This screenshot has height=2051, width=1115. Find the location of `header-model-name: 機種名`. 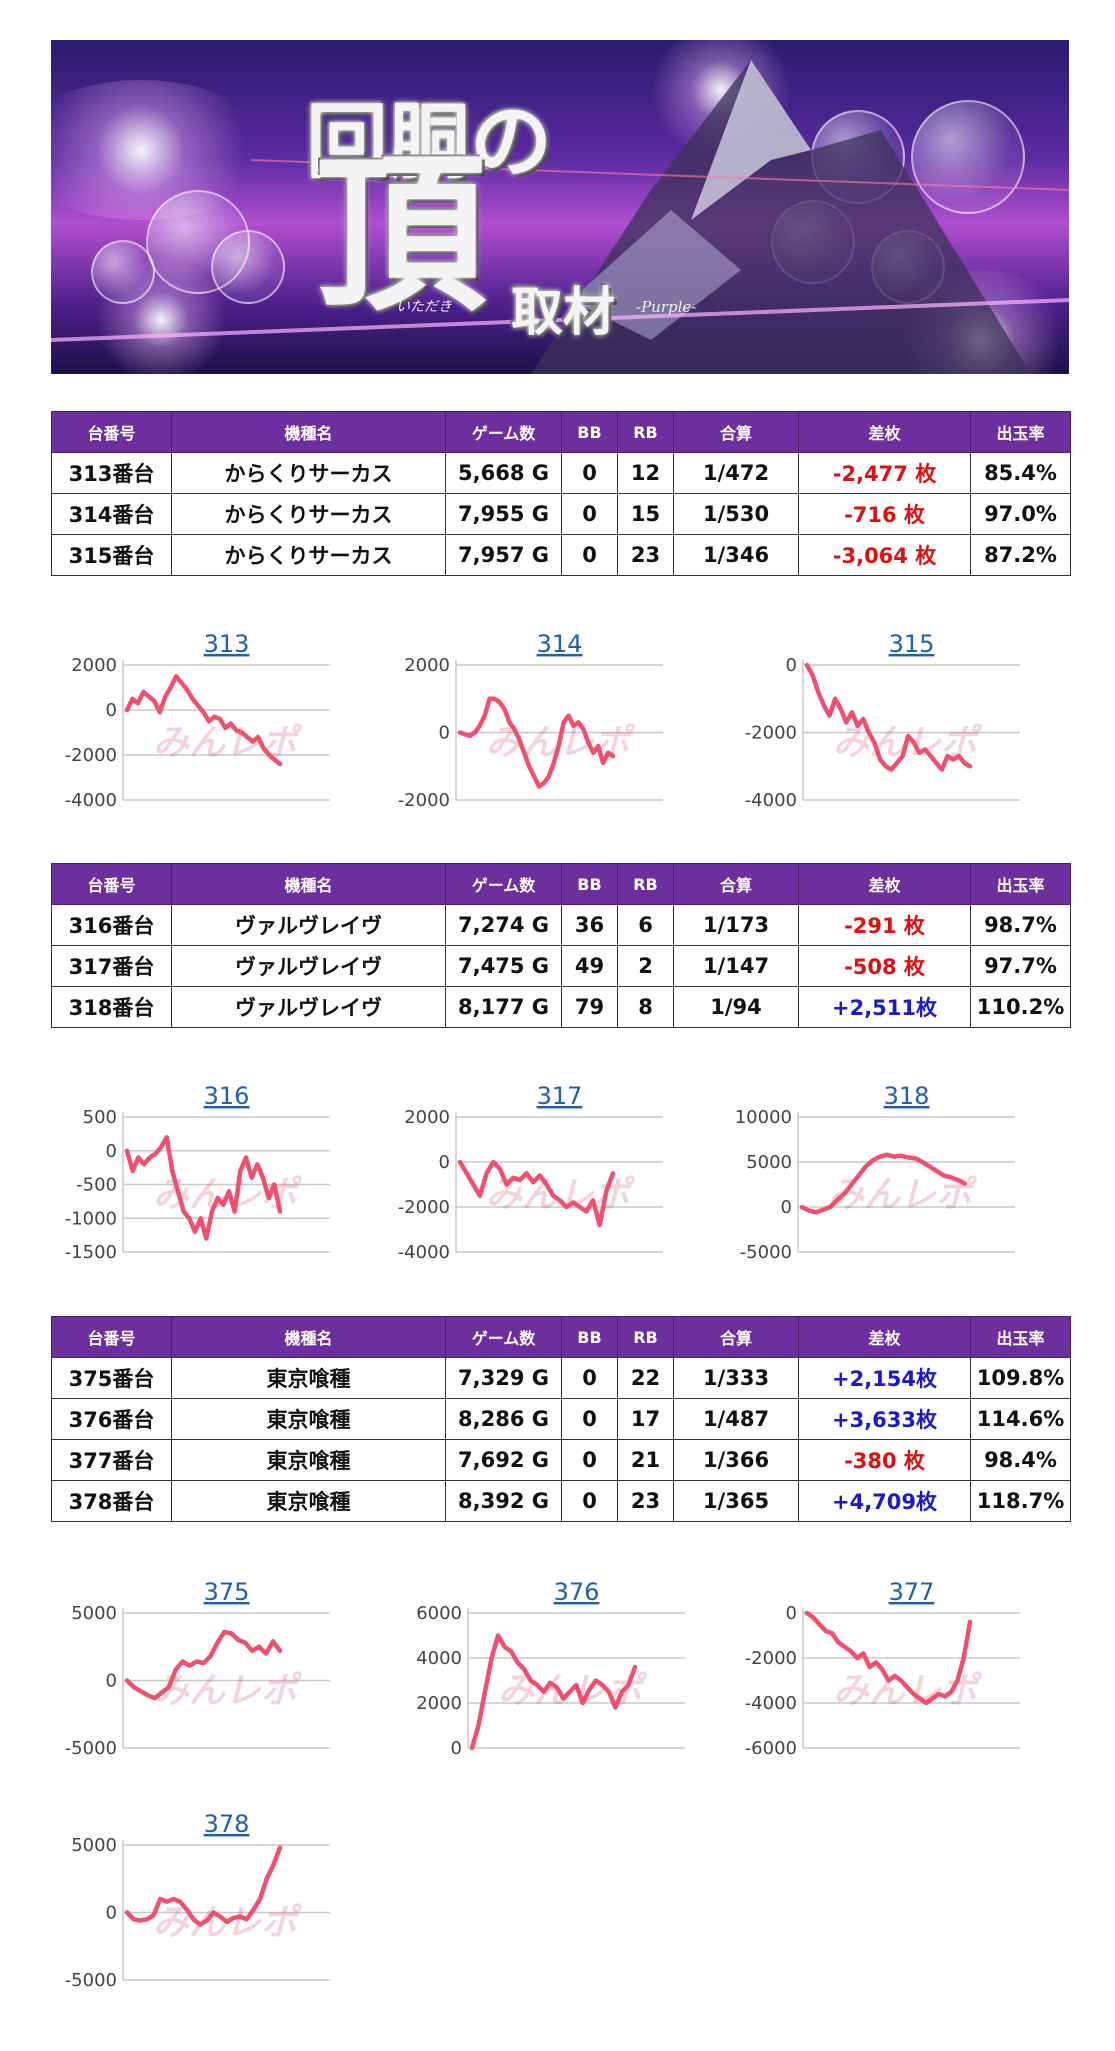

header-model-name: 機種名 is located at coordinates (308, 884).